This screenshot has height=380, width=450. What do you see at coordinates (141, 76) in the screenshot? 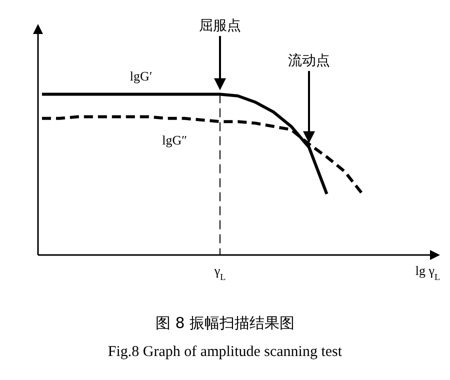
I see `series-label: lgG′` at bounding box center [141, 76].